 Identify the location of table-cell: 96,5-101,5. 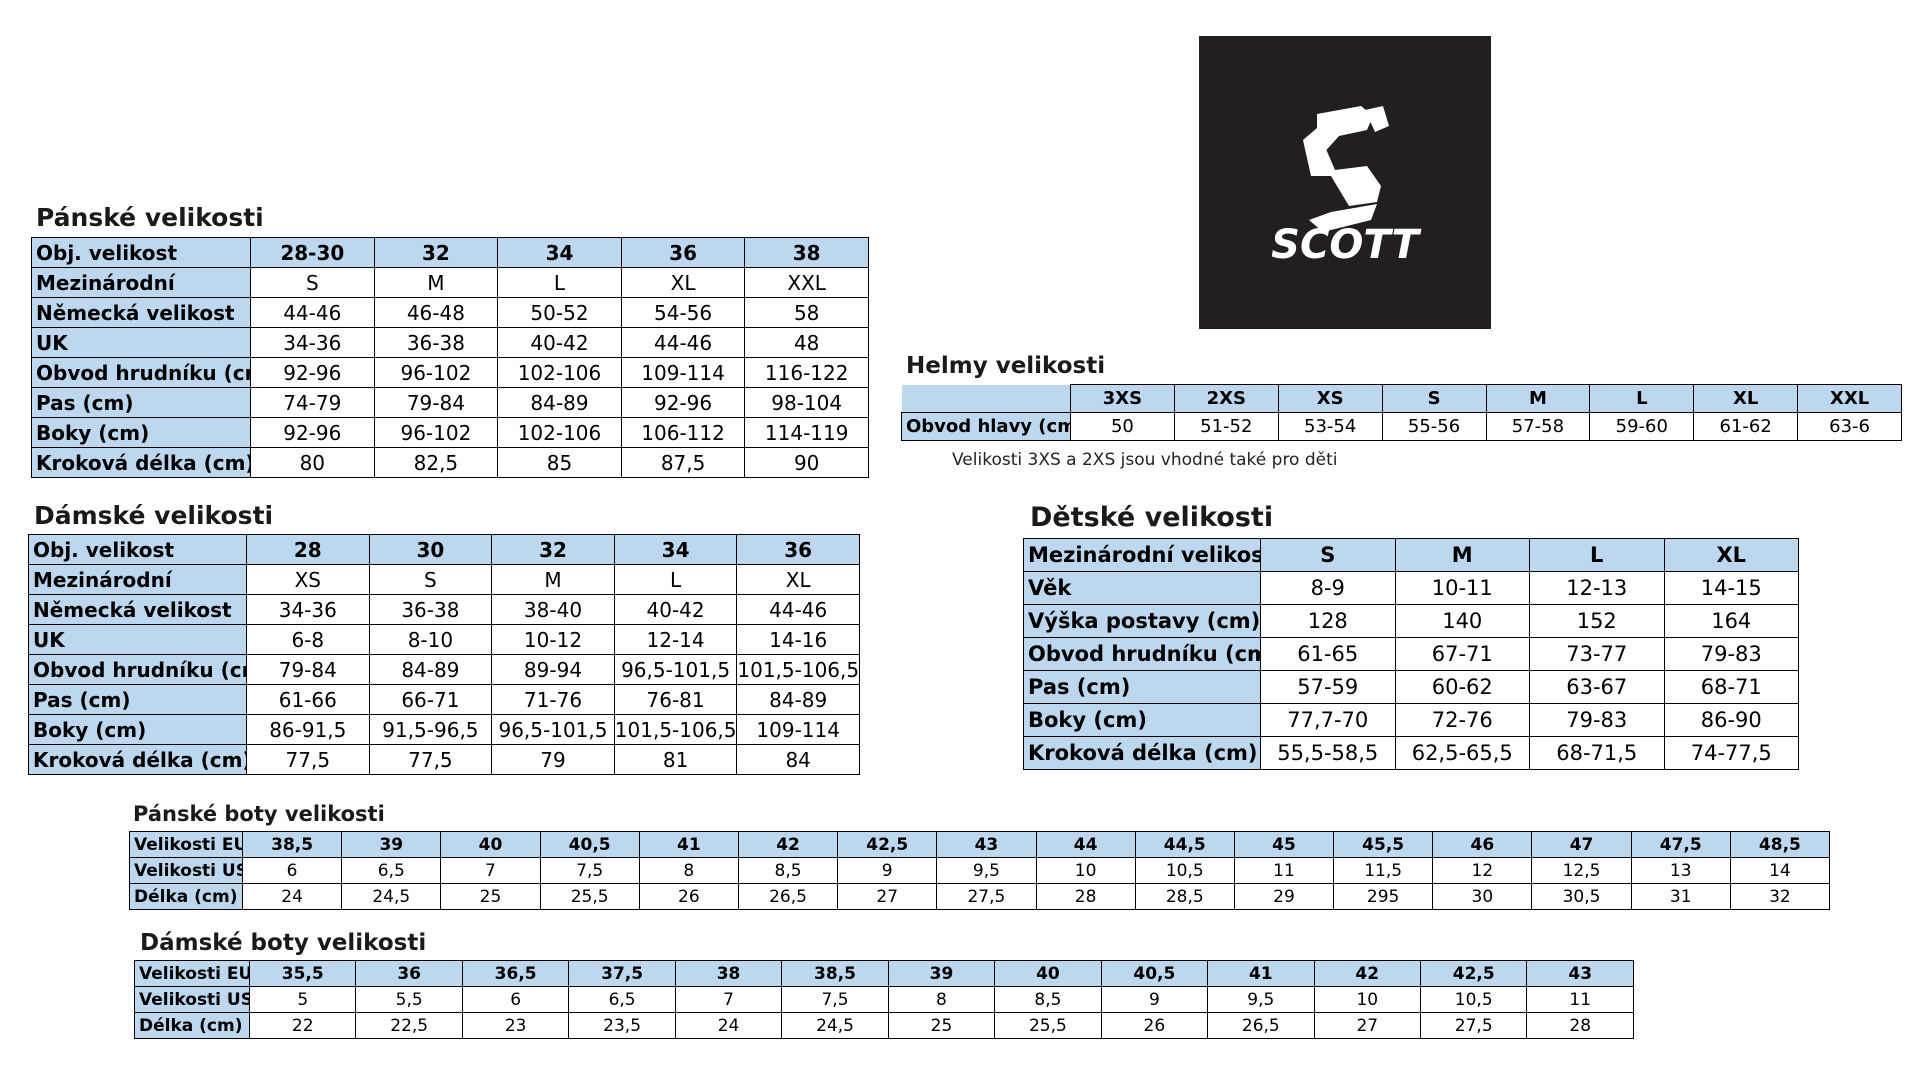
(553, 729).